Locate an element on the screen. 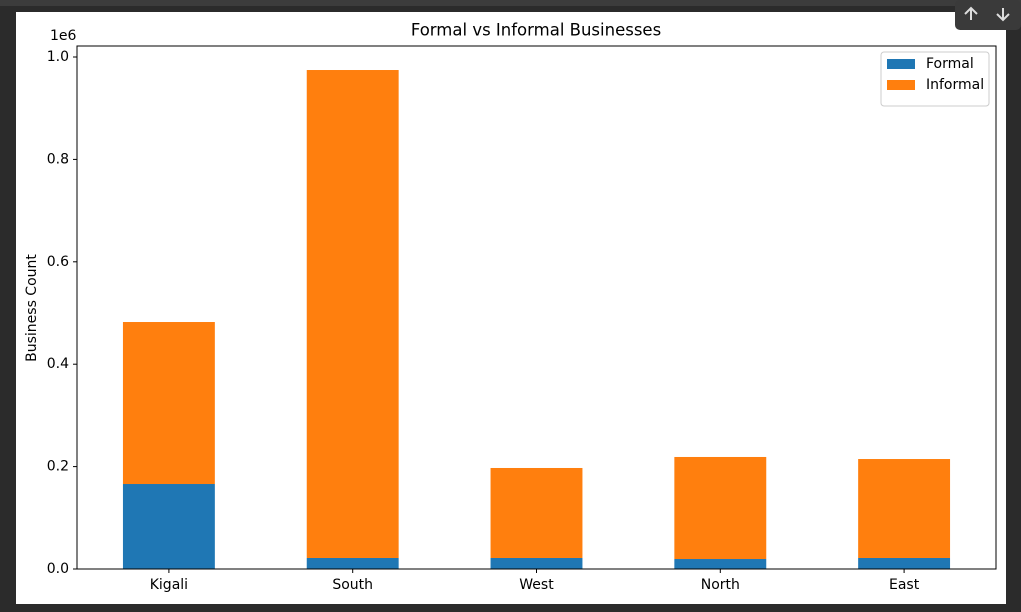  x-tick-label: South is located at coordinates (352, 585).